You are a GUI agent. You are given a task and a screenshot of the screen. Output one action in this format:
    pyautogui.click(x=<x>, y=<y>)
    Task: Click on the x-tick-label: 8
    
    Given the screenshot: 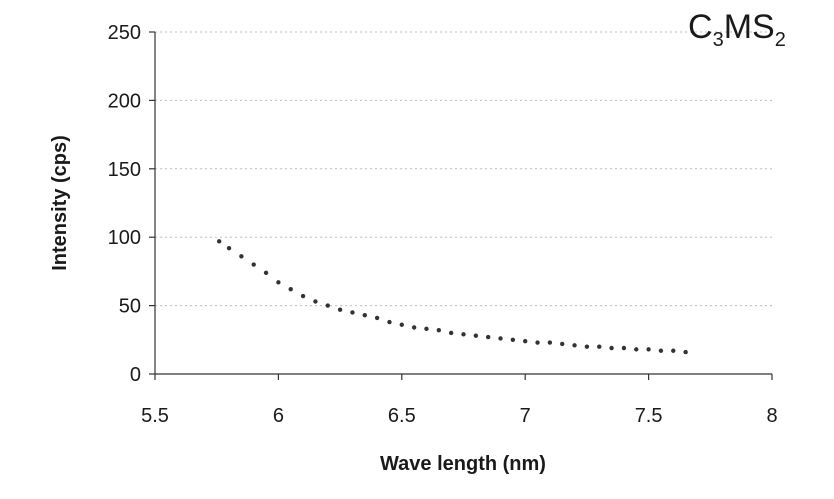 What is the action you would take?
    pyautogui.click(x=771, y=416)
    